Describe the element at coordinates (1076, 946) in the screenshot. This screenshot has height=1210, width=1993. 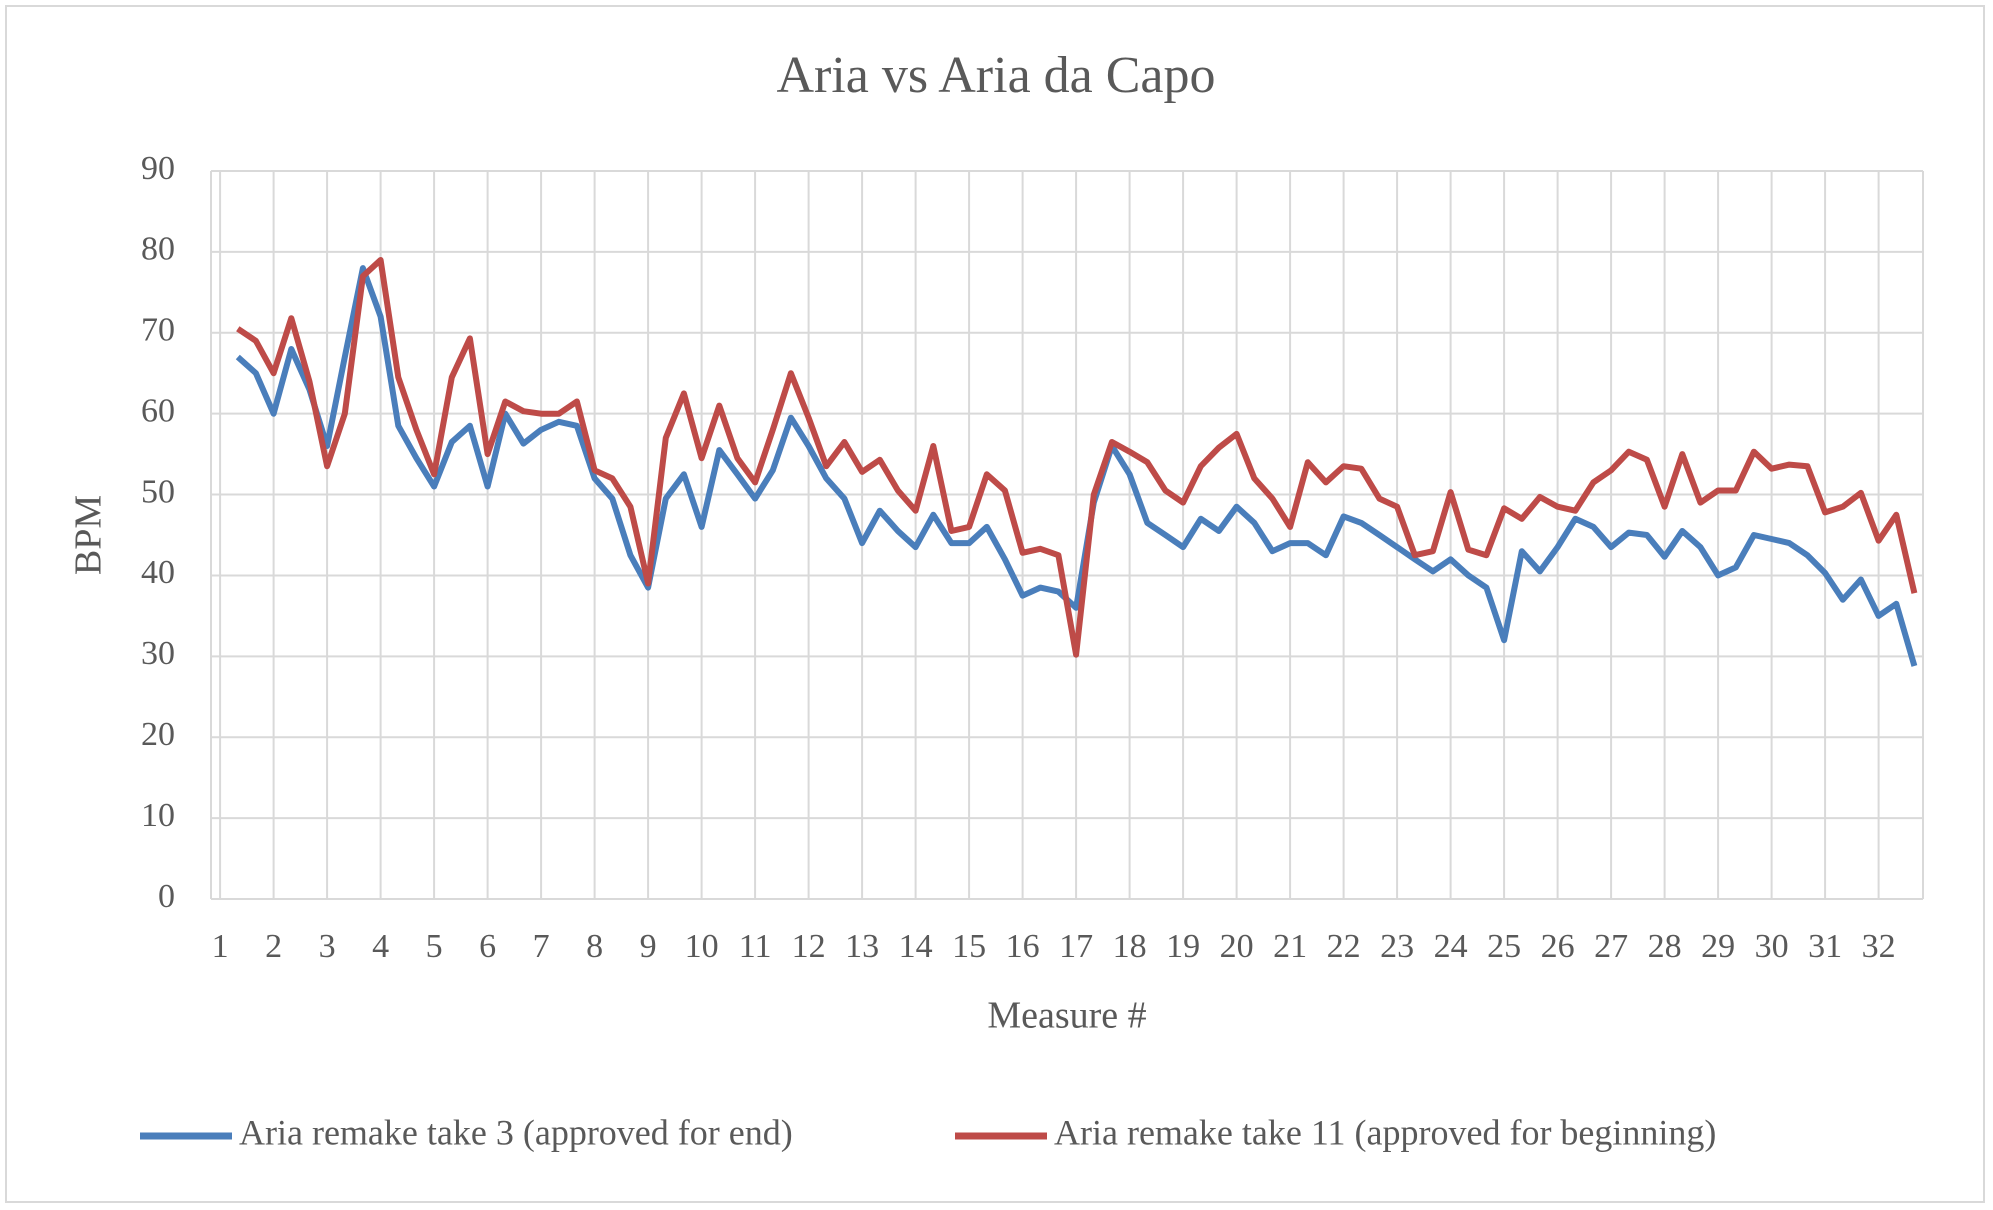
I see `x-tick-label: 17` at that location.